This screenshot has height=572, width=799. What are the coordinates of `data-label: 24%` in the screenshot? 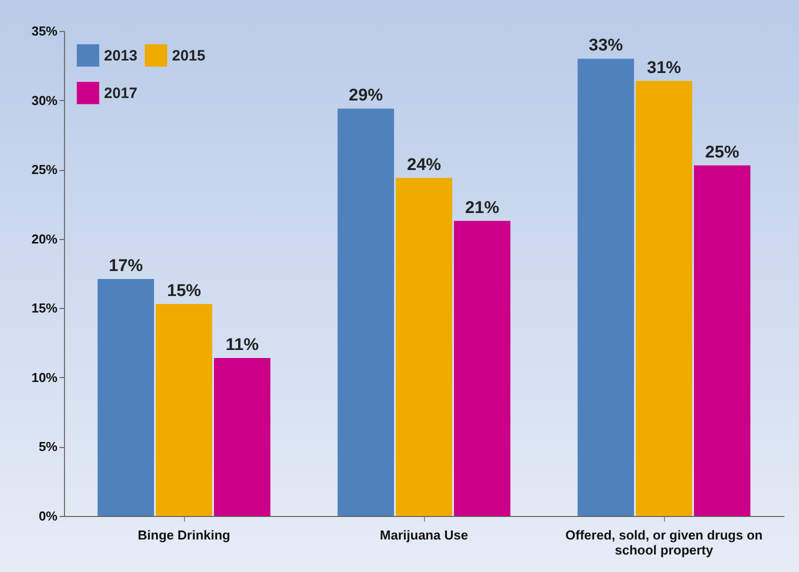 It's located at (424, 164).